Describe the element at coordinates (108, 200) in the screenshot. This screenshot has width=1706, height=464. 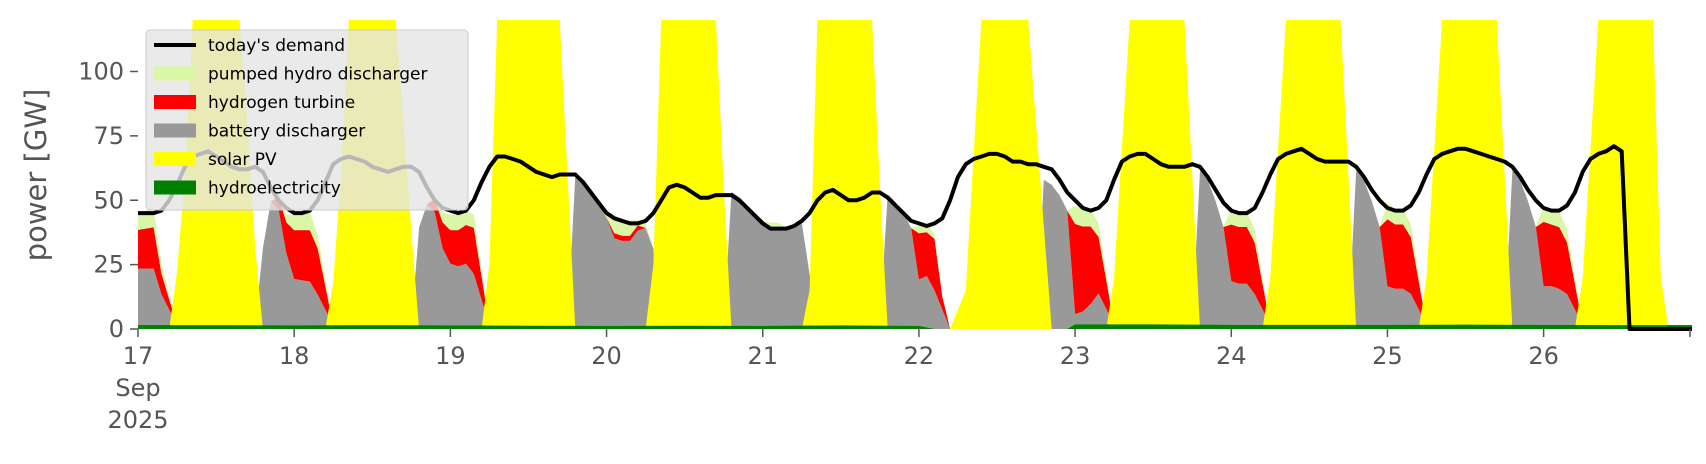
I see `y-tick-label: 50` at that location.